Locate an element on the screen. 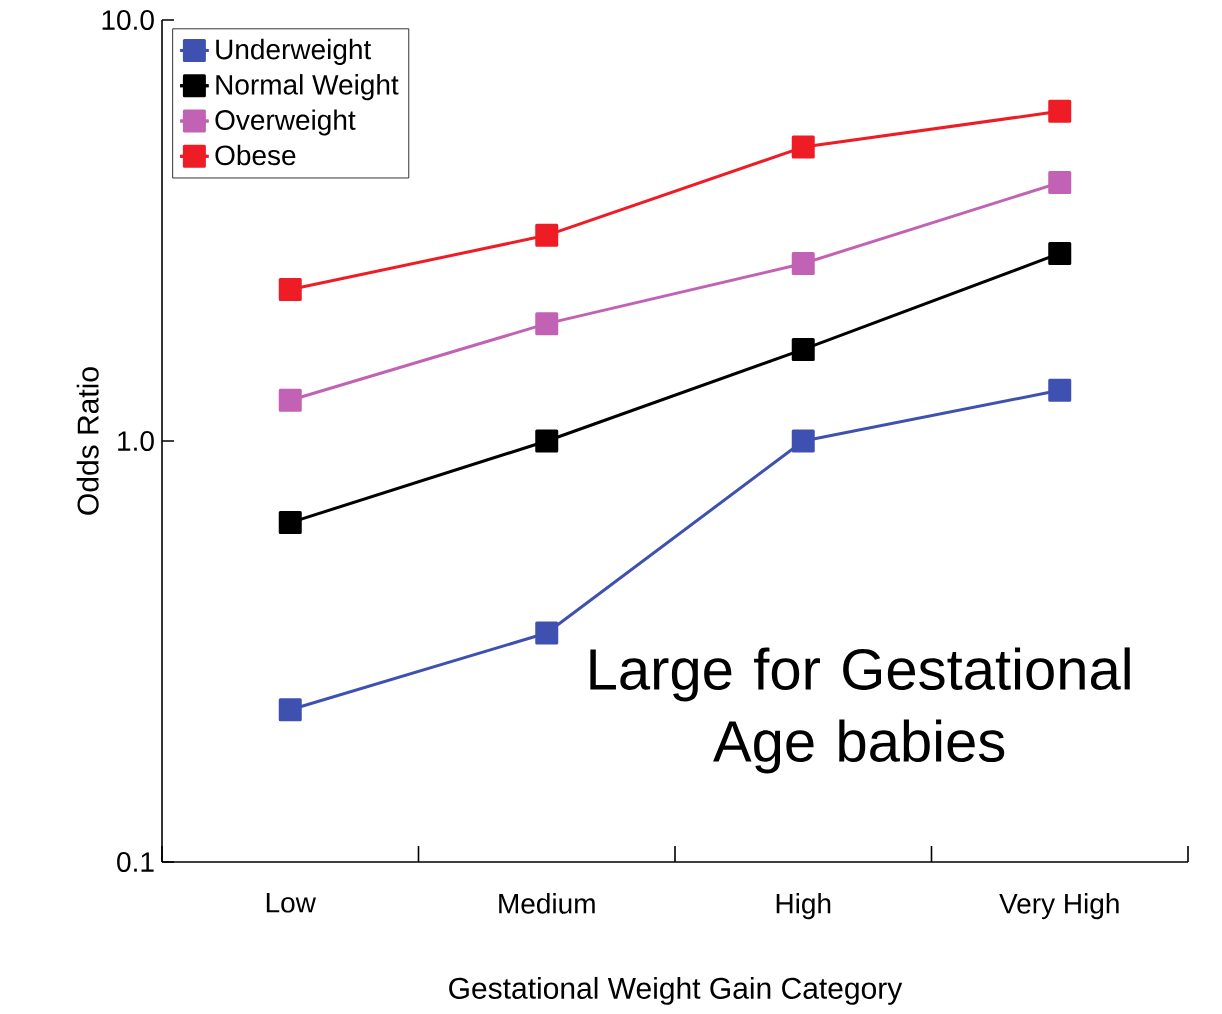 This screenshot has width=1222, height=1014. x-tick-label: Medium is located at coordinates (547, 903).